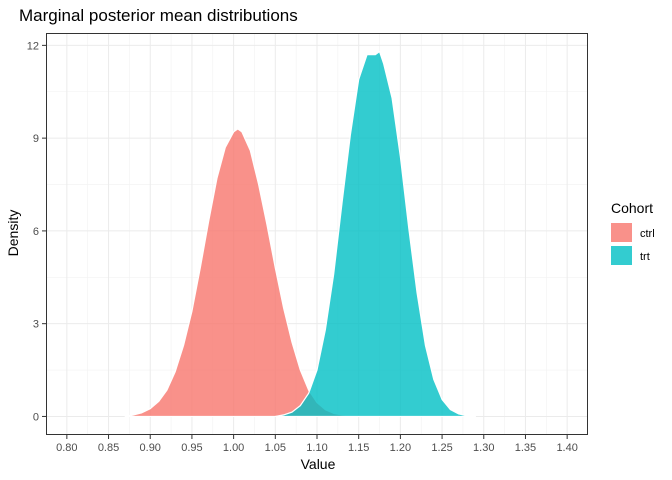 The width and height of the screenshot is (672, 480). Describe the element at coordinates (275, 448) in the screenshot. I see `x-tick-label: 1.05` at that location.